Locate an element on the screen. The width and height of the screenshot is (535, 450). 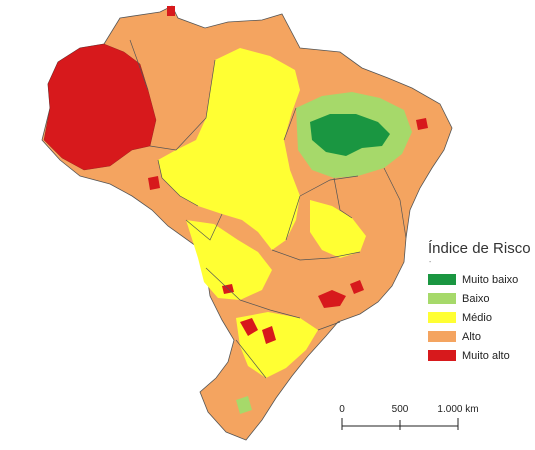
legend-label: Médio is located at coordinates (477, 317).